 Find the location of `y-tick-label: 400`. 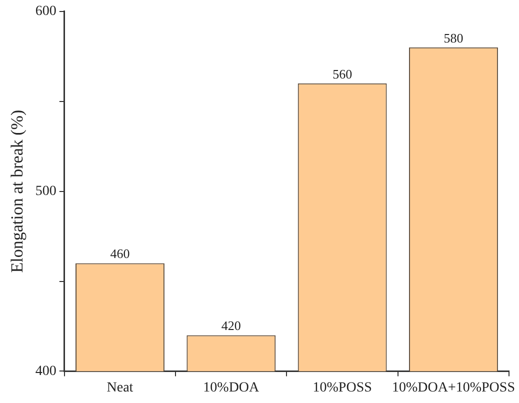

y-tick-label: 400 is located at coordinates (45, 371).